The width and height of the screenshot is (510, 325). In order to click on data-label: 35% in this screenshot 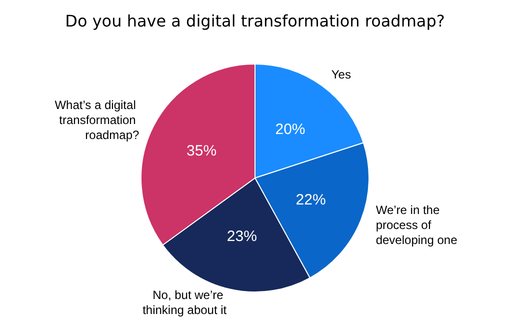, I will do `click(201, 151)`.